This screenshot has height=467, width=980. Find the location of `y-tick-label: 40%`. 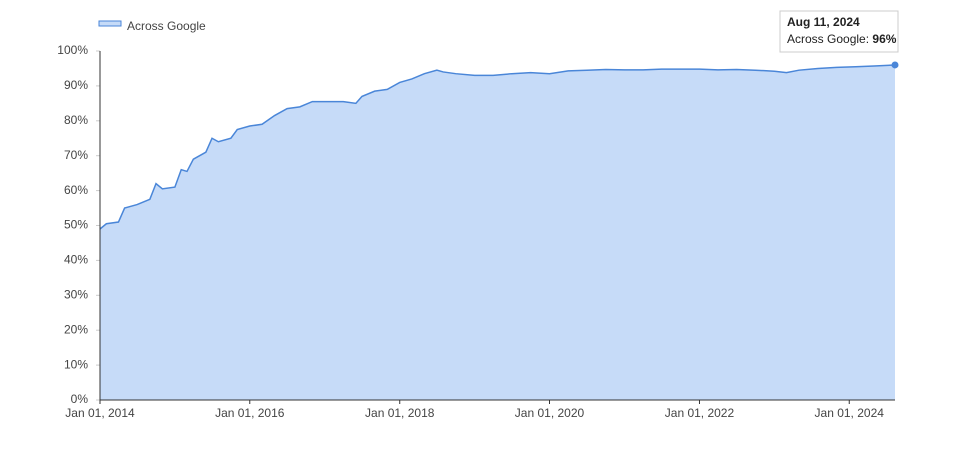

y-tick-label: 40% is located at coordinates (76, 260).